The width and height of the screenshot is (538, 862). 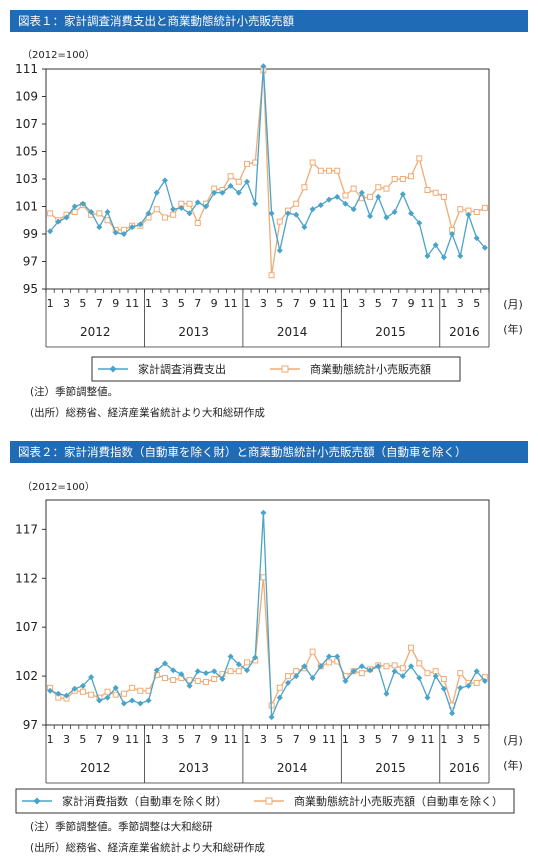 I want to click on legend-swatch-square, so click(x=269, y=801).